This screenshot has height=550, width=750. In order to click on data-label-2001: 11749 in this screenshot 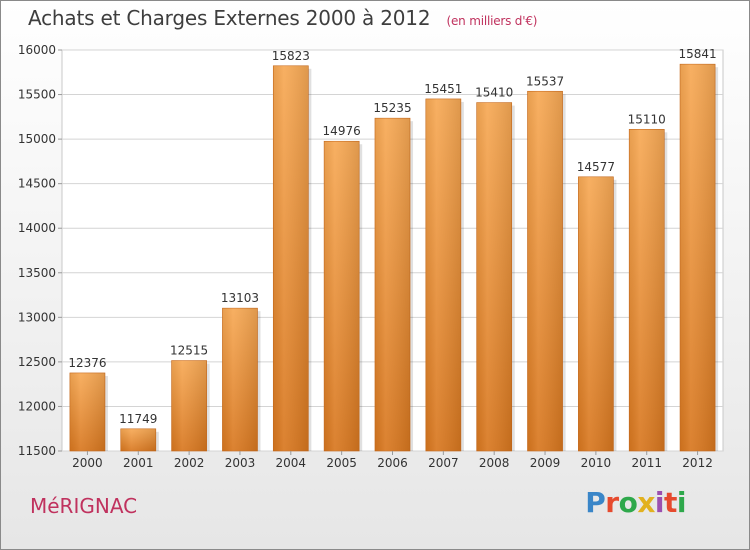, I will do `click(138, 419)`.